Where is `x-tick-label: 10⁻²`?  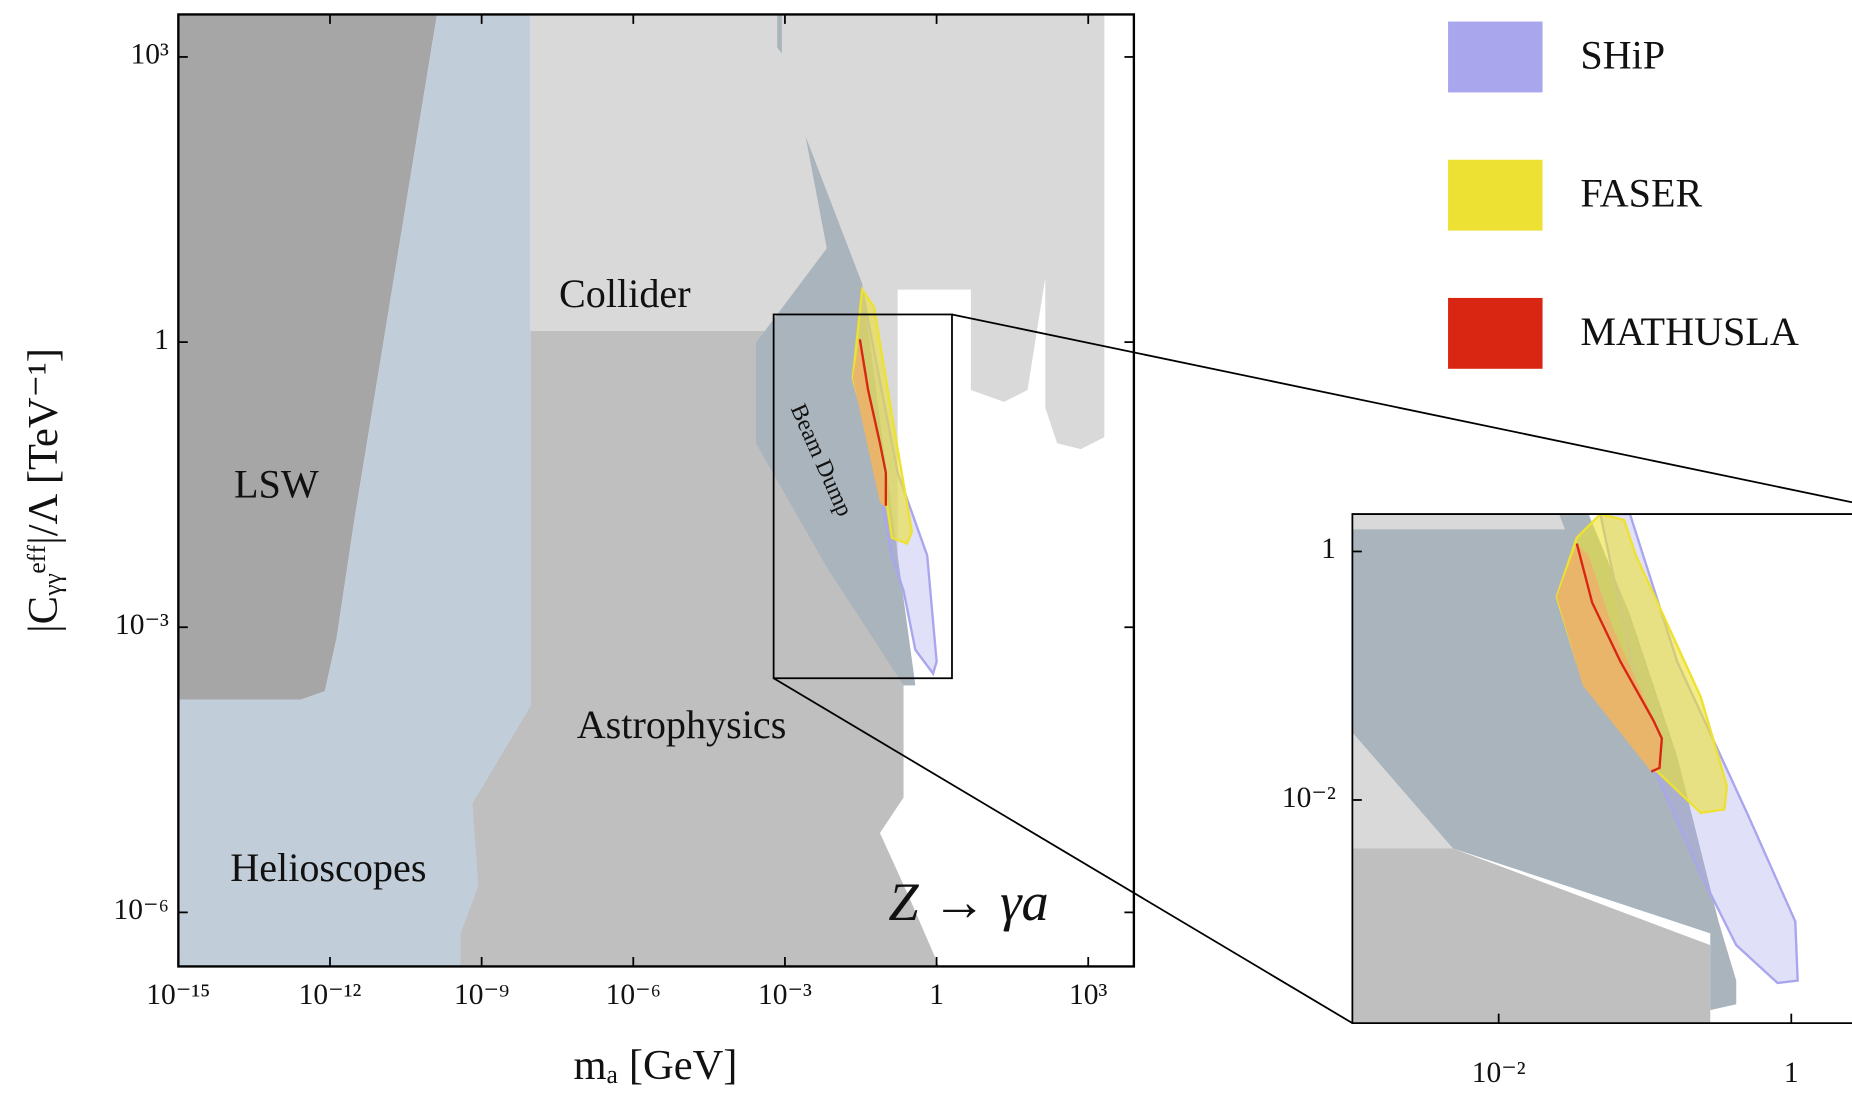
x-tick-label: 10⁻² is located at coordinates (1499, 1073).